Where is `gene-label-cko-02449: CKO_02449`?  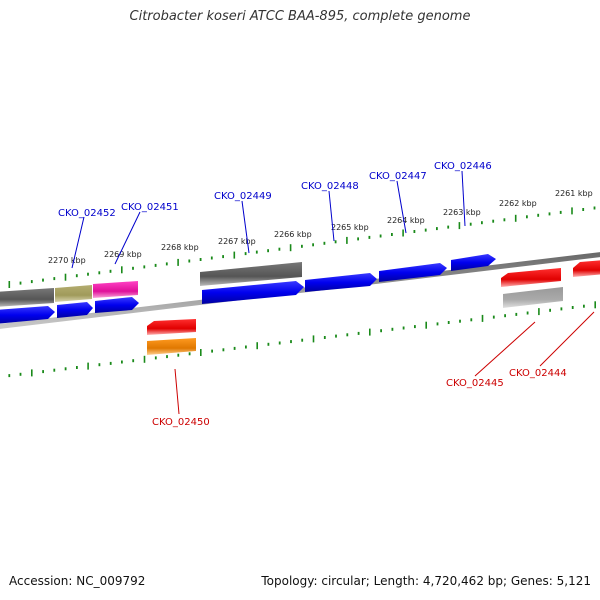
gene-label-cko-02449: CKO_02449 is located at coordinates (243, 196).